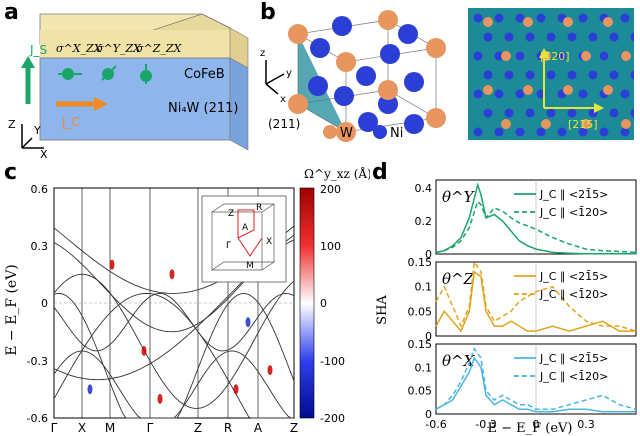  I want to click on axis-y-line, so click(27, 143).